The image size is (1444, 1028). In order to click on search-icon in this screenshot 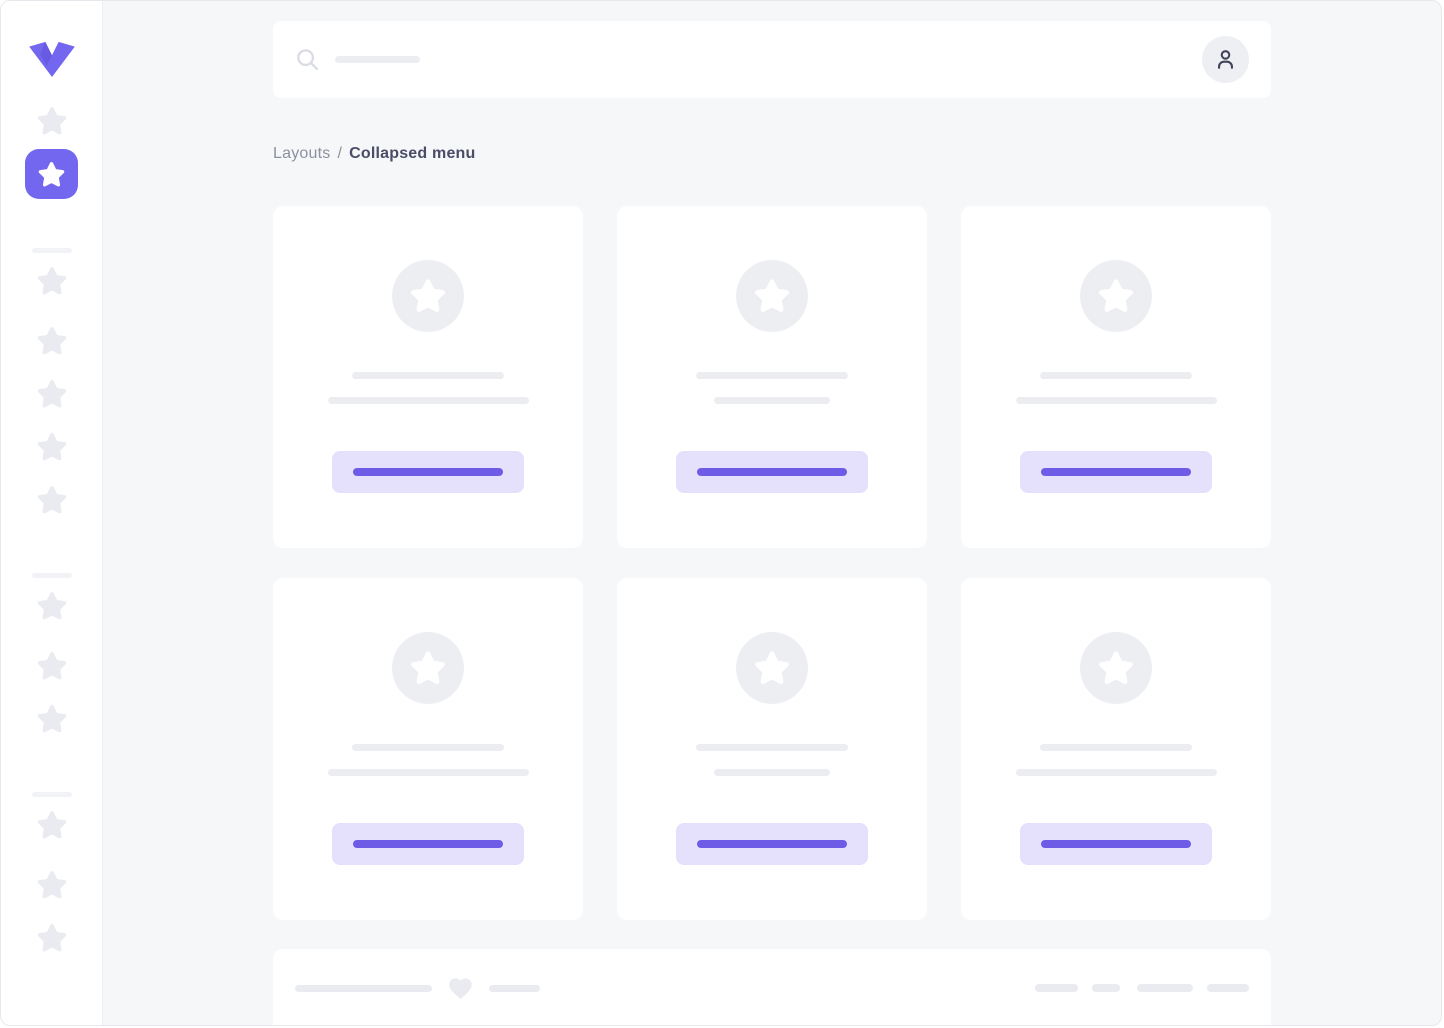, I will do `click(308, 60)`.